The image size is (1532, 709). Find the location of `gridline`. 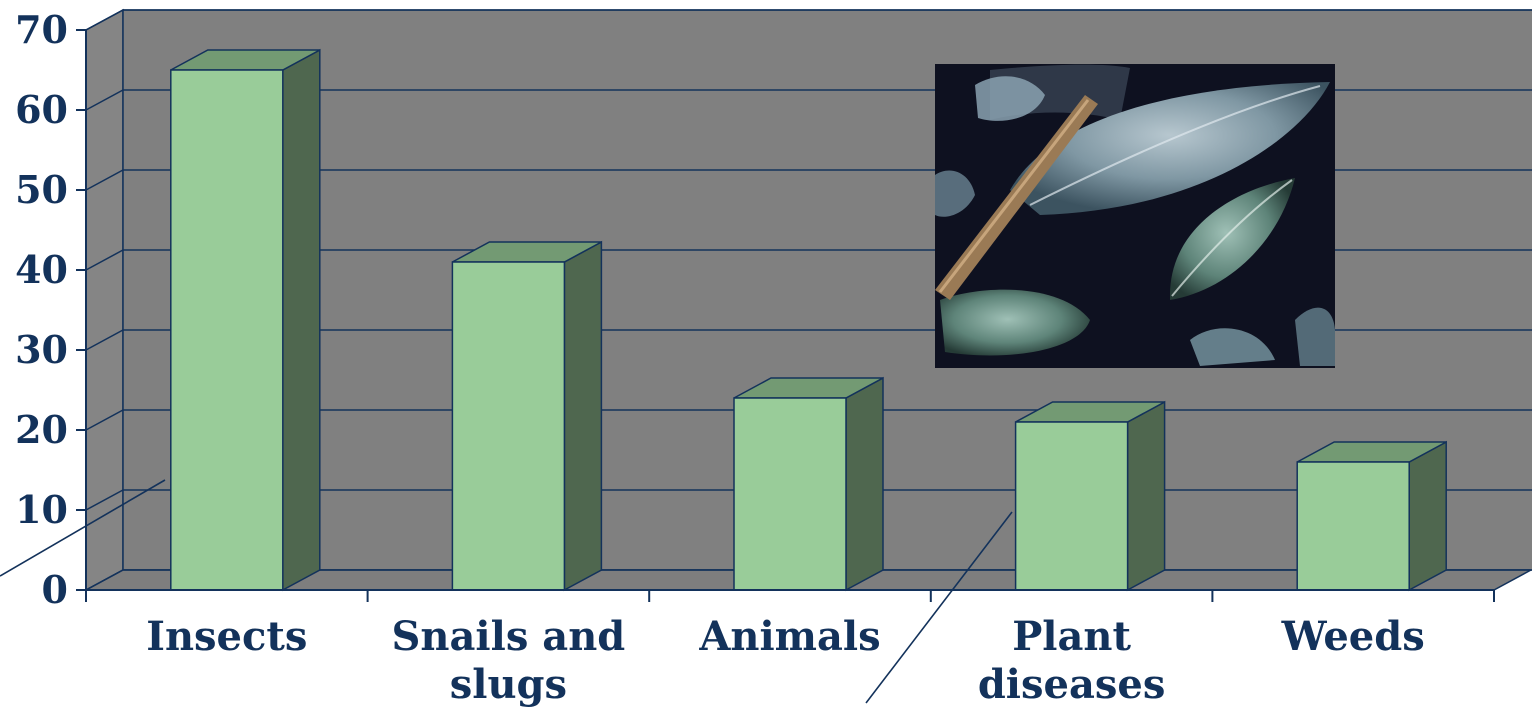

gridline is located at coordinates (808, 20).